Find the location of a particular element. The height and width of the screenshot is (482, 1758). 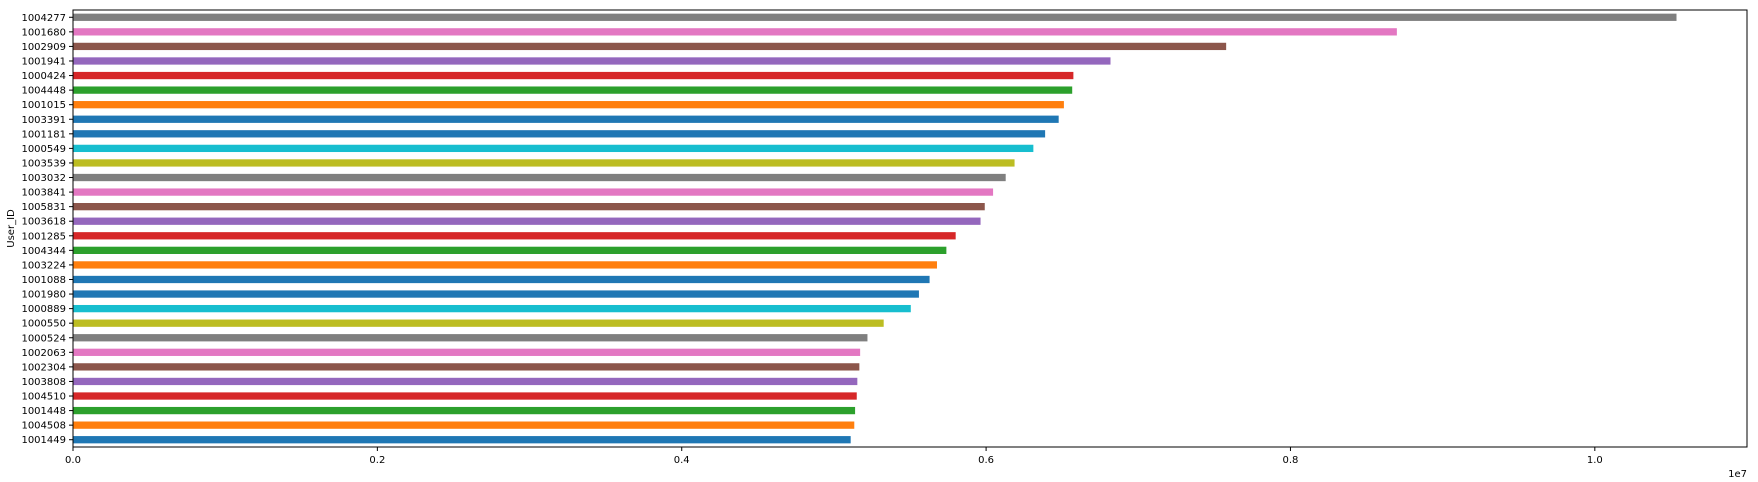

y-tick-label: 1000889 is located at coordinates (43, 309).